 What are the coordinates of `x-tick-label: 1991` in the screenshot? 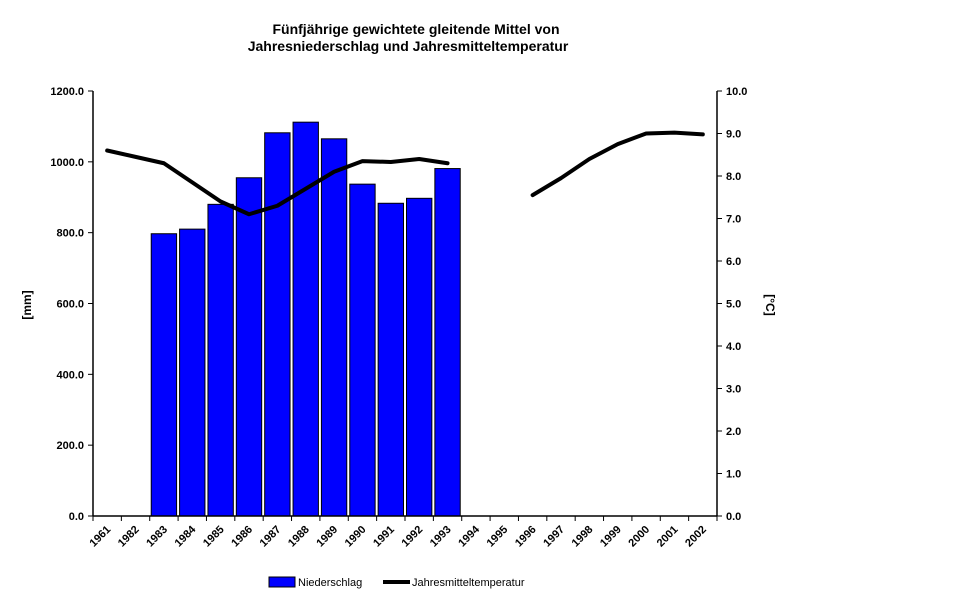 It's located at (384, 537).